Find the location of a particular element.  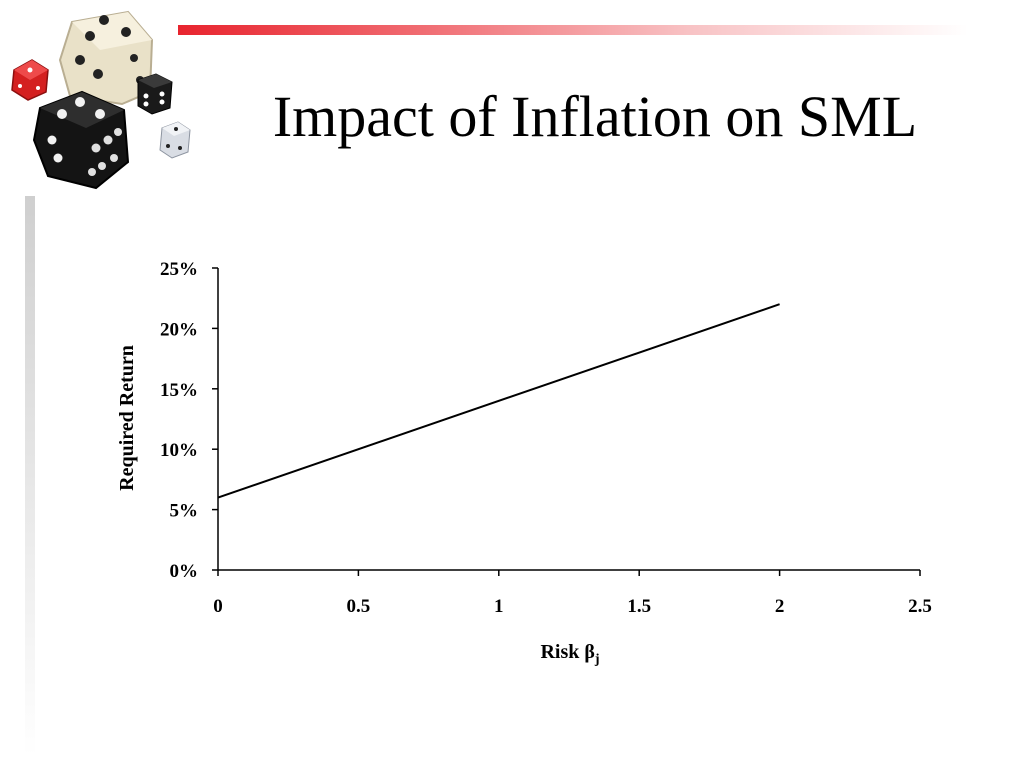

black-die-icon is located at coordinates (81, 140).